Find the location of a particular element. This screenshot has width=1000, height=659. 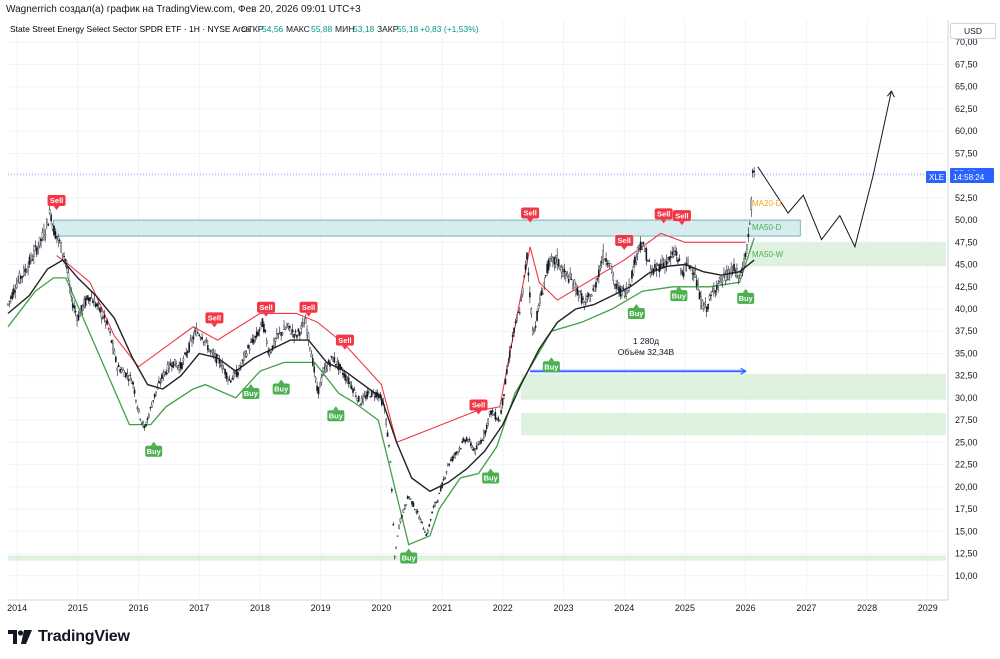

y-tick-label: 17,50 is located at coordinates (966, 509).